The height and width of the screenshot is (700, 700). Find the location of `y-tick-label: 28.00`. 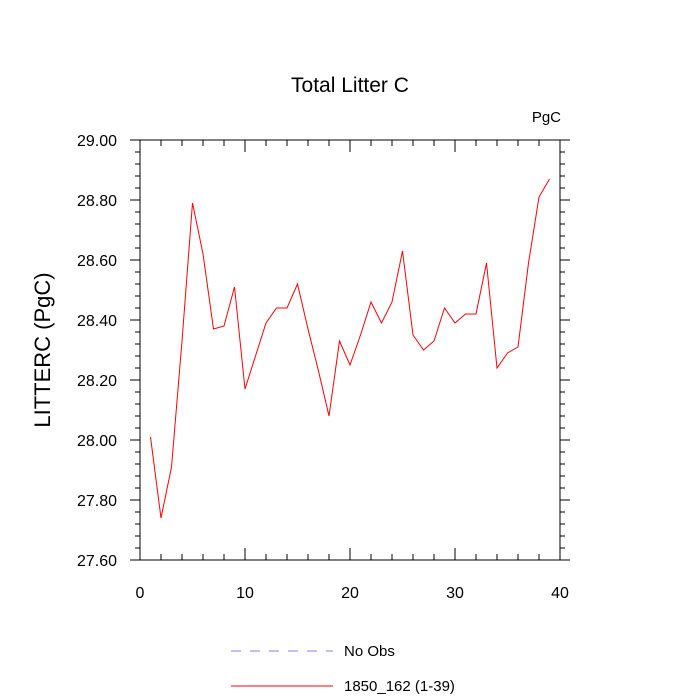

y-tick-label: 28.00 is located at coordinates (97, 441).